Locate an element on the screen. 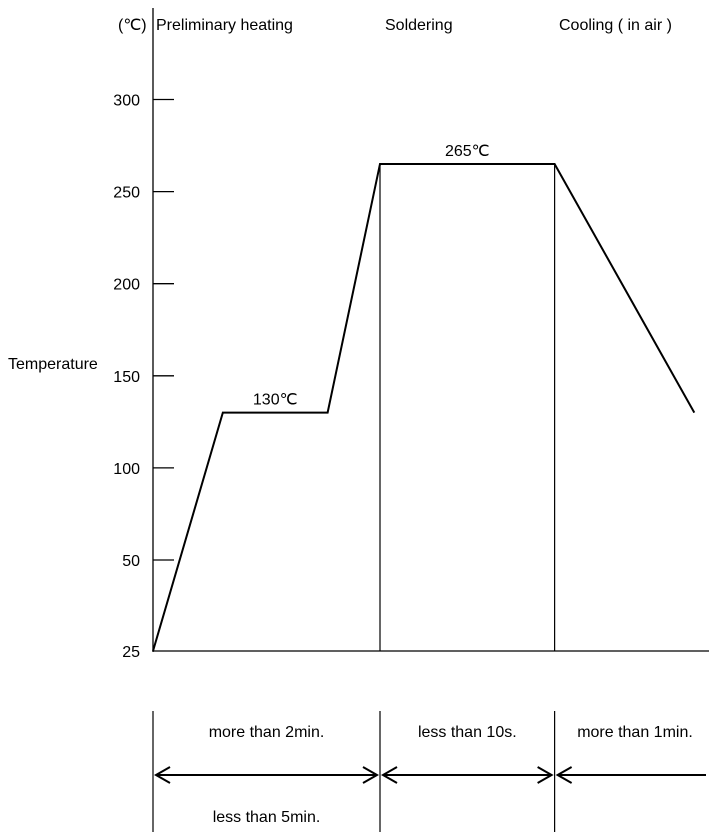 Image resolution: width=709 pixels, height=832 pixels. y-tick-label-50: 50 is located at coordinates (131, 561).